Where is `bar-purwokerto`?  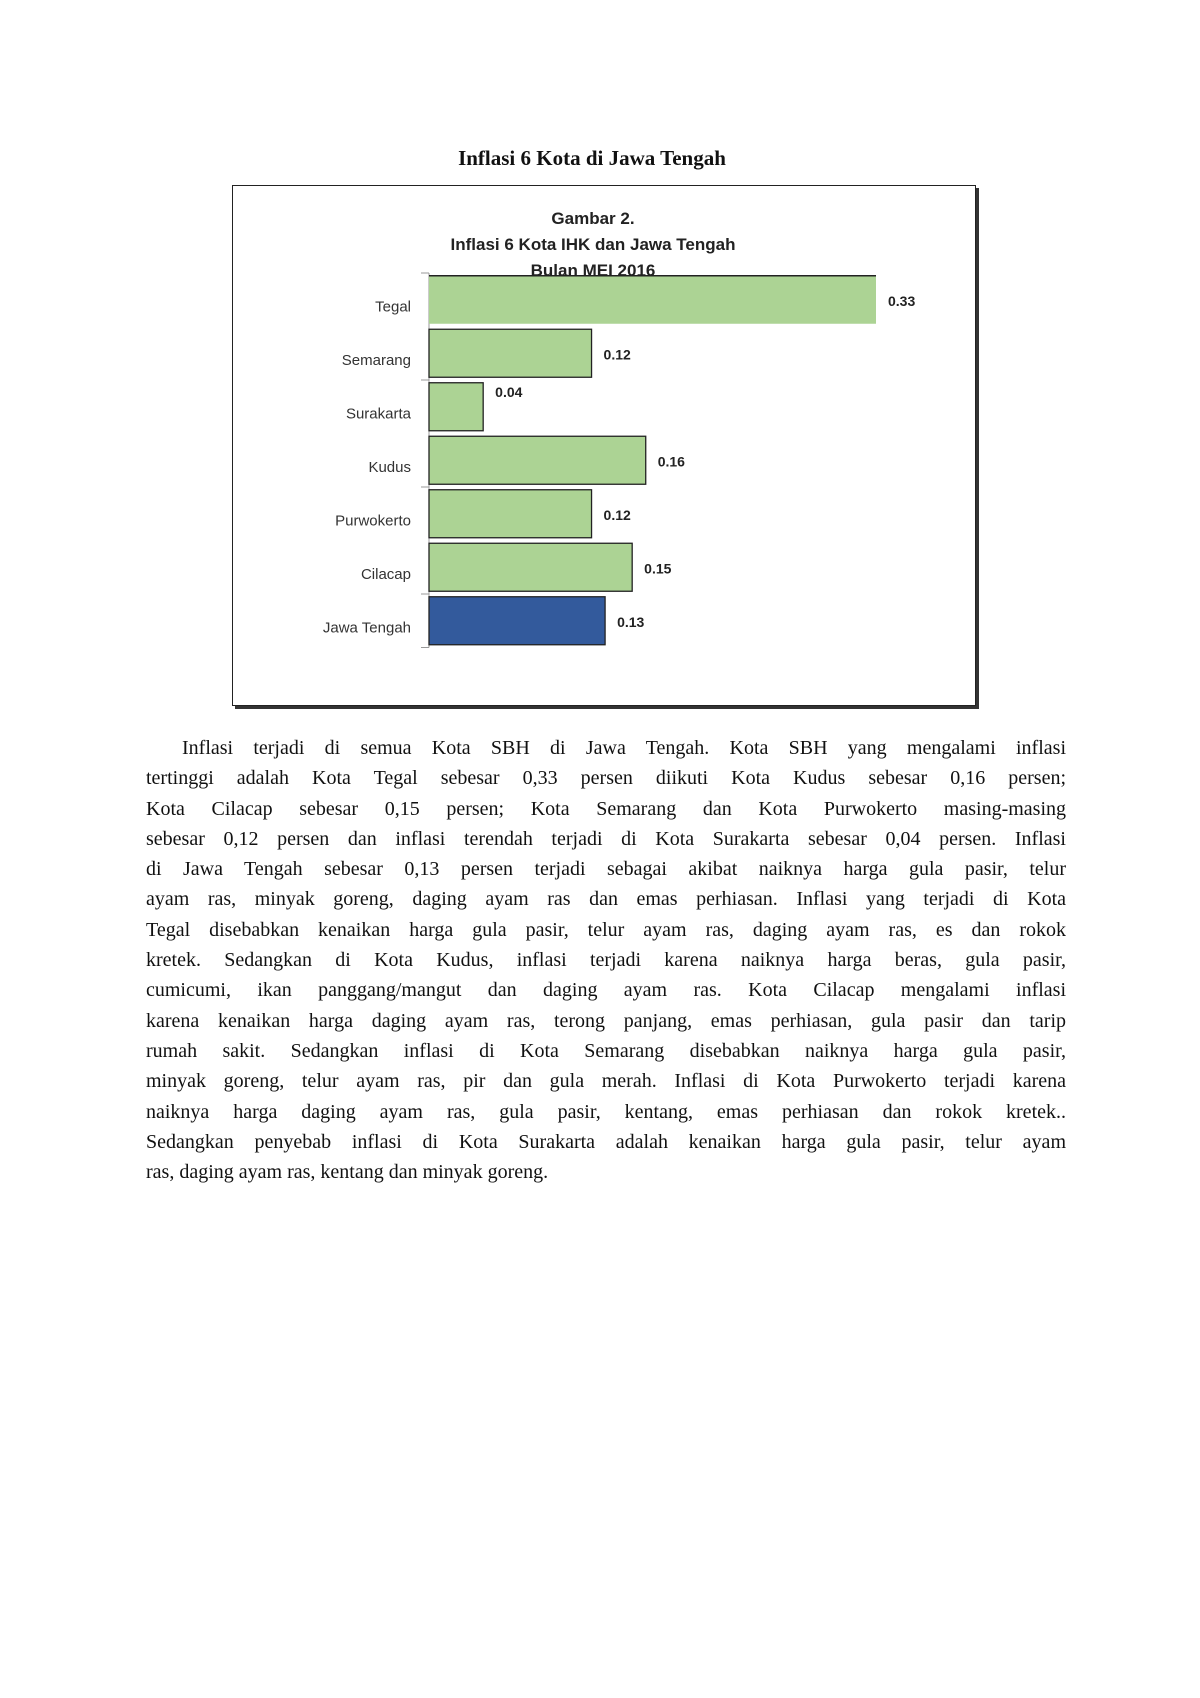
bar-purwokerto is located at coordinates (510, 514).